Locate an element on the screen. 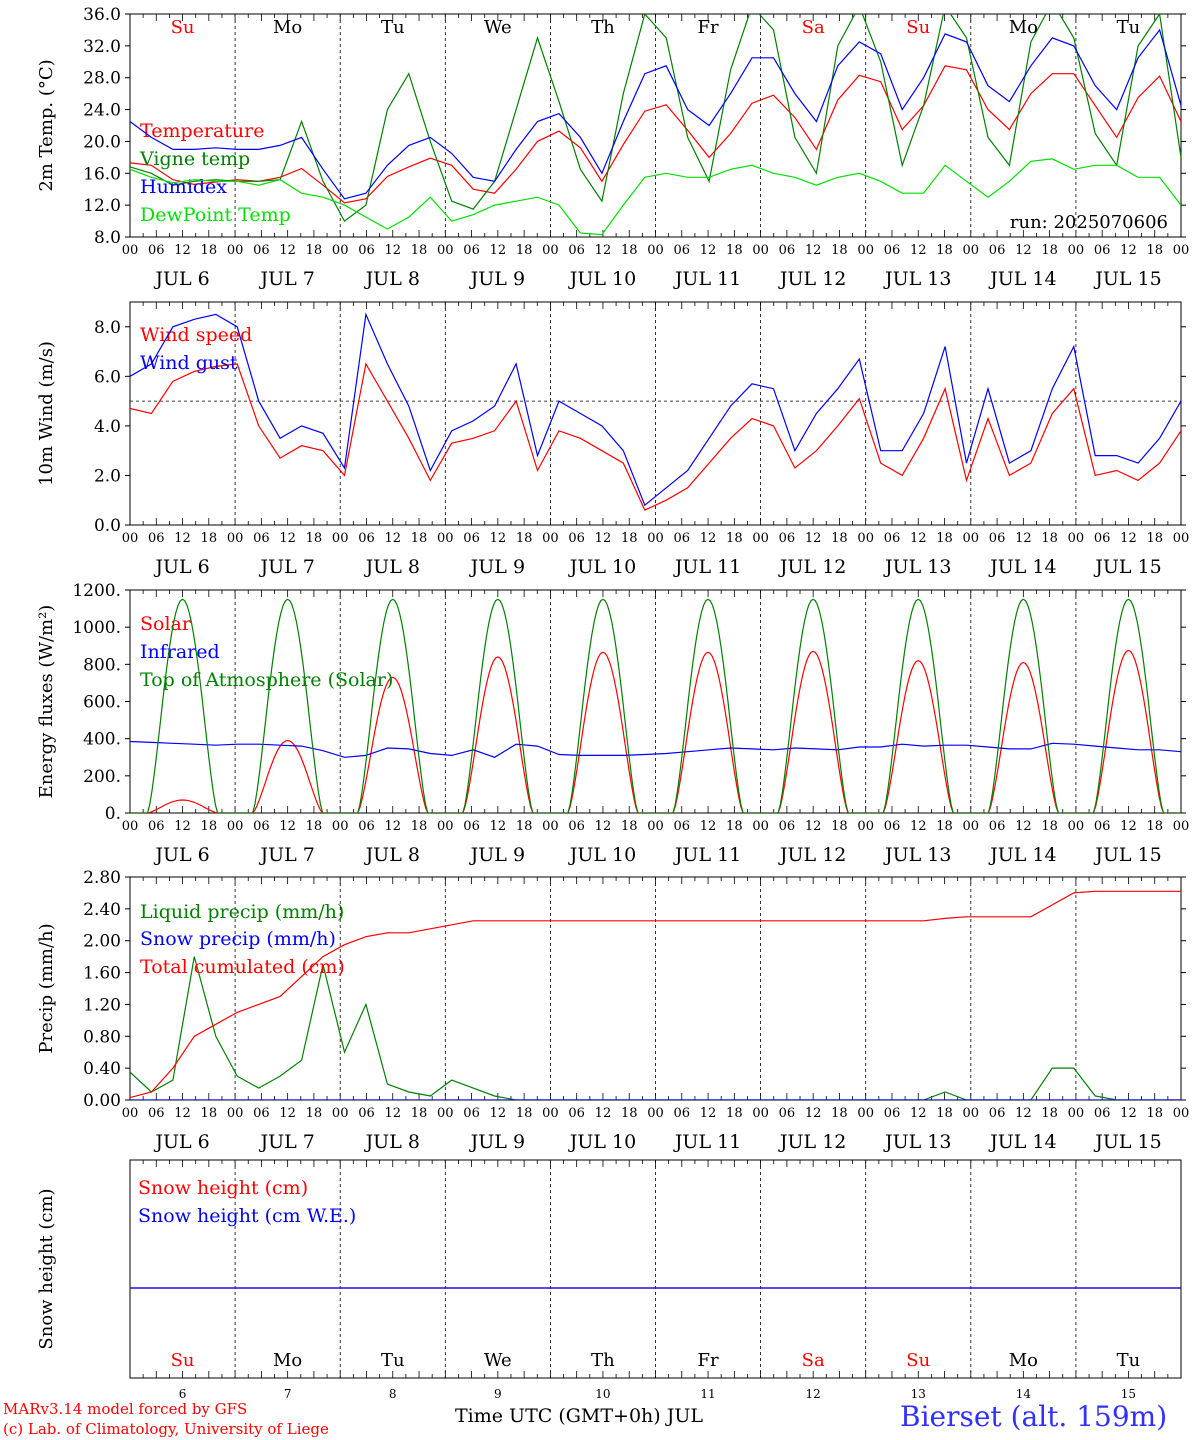 The height and width of the screenshot is (1440, 1194). y-tick-label: 8.0 is located at coordinates (107, 238).